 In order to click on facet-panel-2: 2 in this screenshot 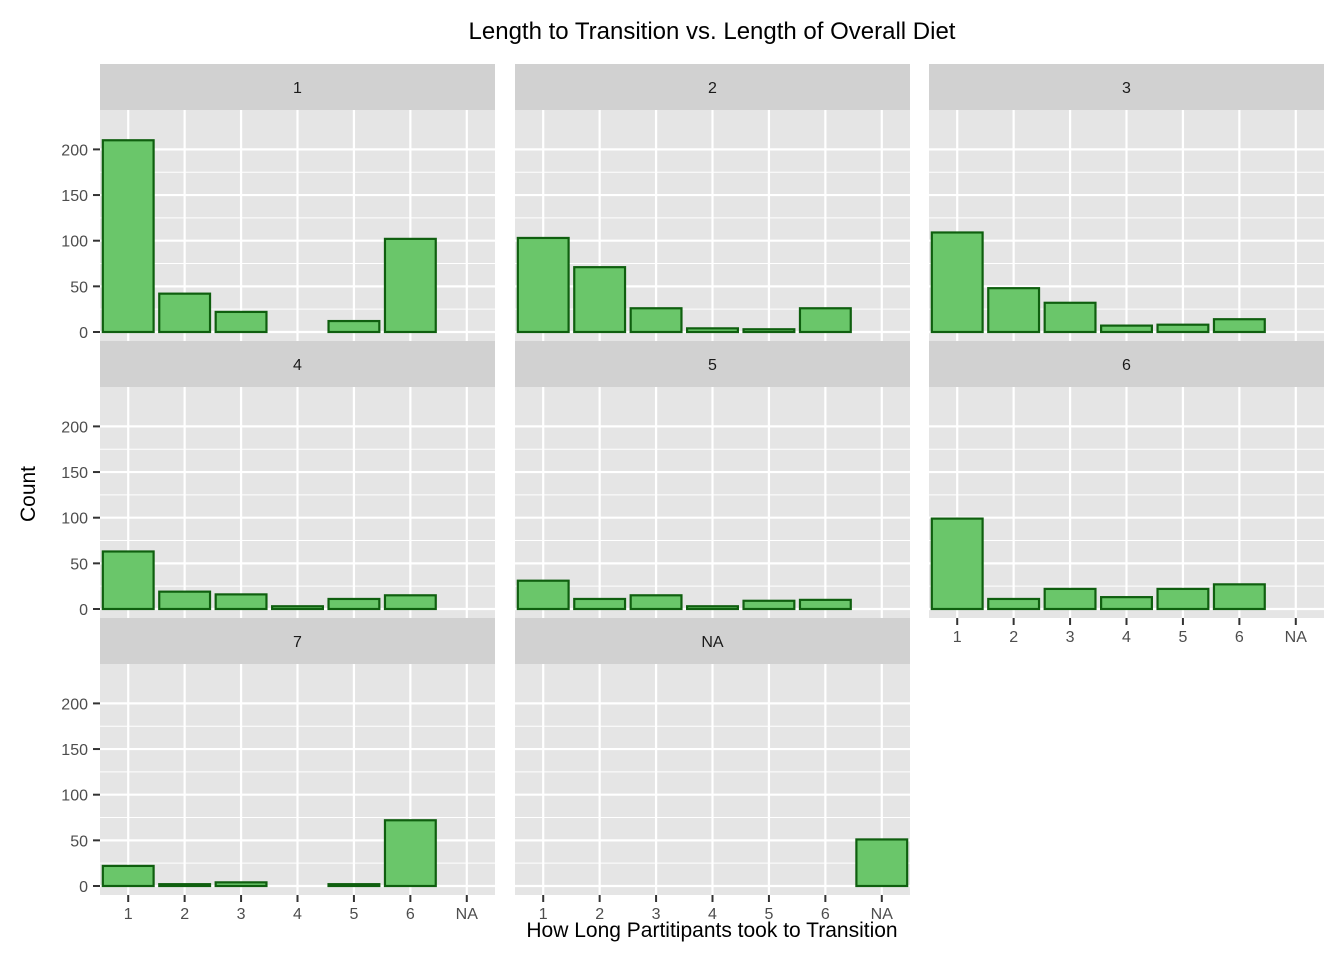, I will do `click(712, 202)`.